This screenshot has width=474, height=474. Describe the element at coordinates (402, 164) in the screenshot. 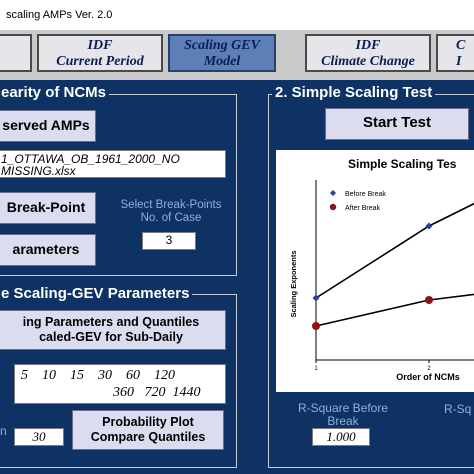

I see `chart-title: Simple Scaling Tes` at that location.